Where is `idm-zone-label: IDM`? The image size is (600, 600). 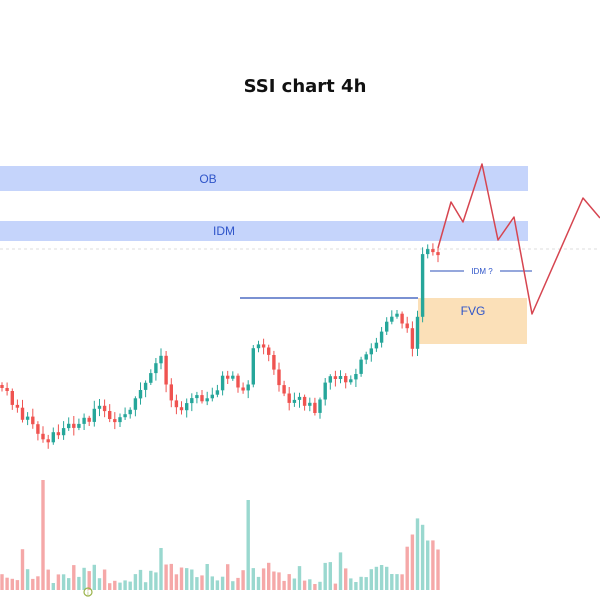 idm-zone-label: IDM is located at coordinates (224, 231).